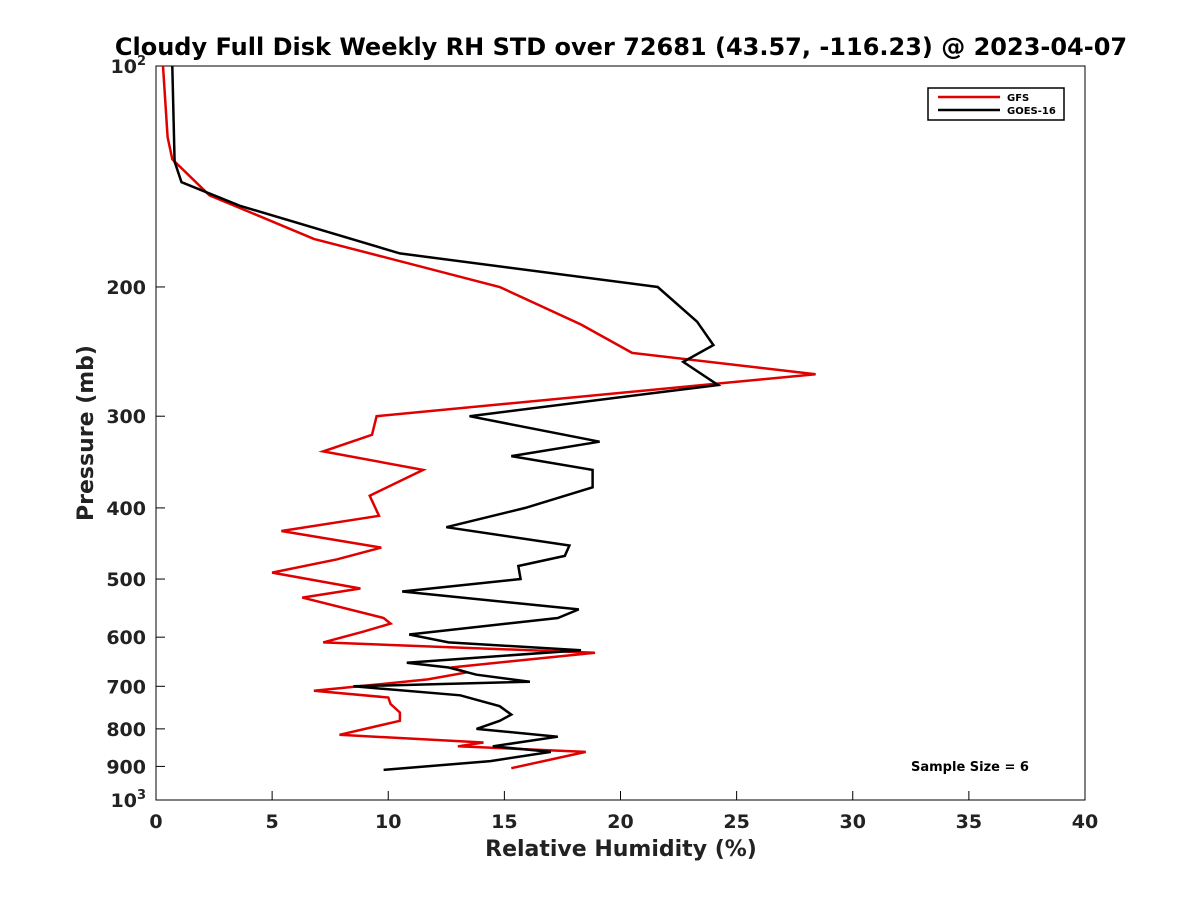  What do you see at coordinates (86, 433) in the screenshot?
I see `y-axis-label: Pressure (mb)` at bounding box center [86, 433].